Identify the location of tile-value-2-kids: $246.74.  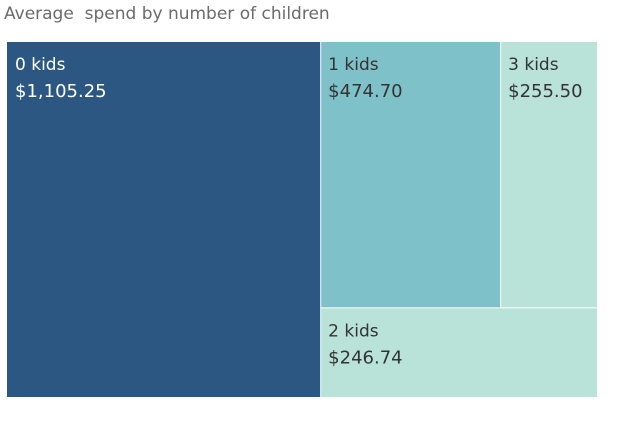
(365, 357).